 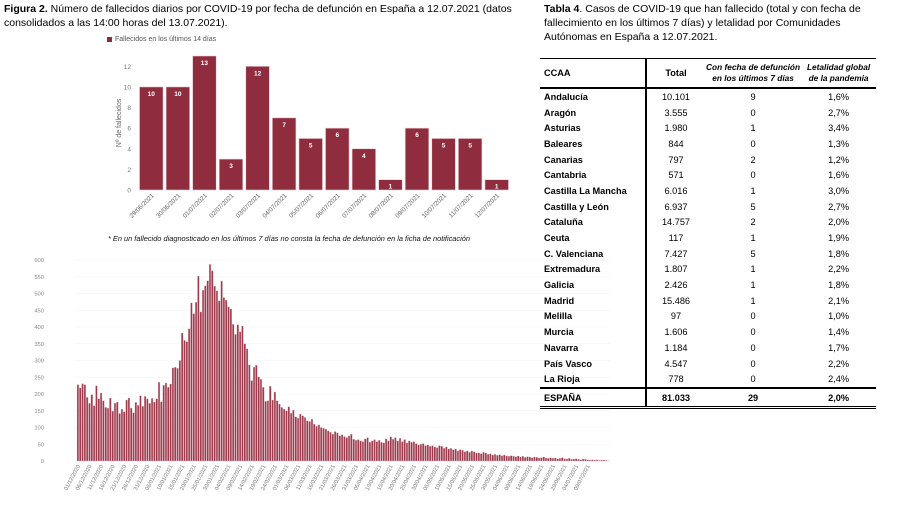 What do you see at coordinates (39, 412) in the screenshot?
I see `y-tick-label: 150` at bounding box center [39, 412].